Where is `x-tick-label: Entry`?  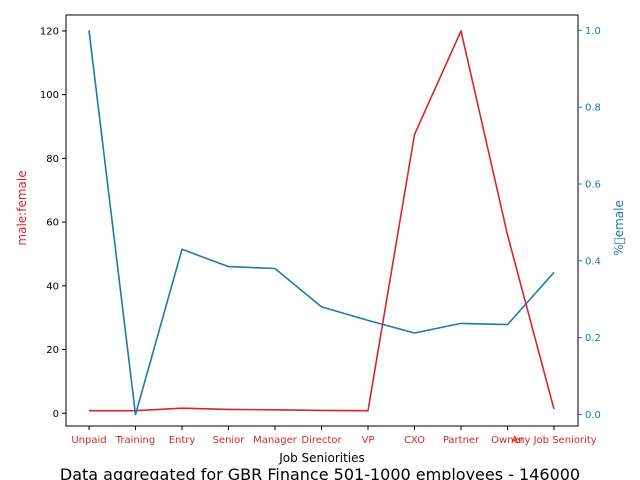 x-tick-label: Entry is located at coordinates (182, 440).